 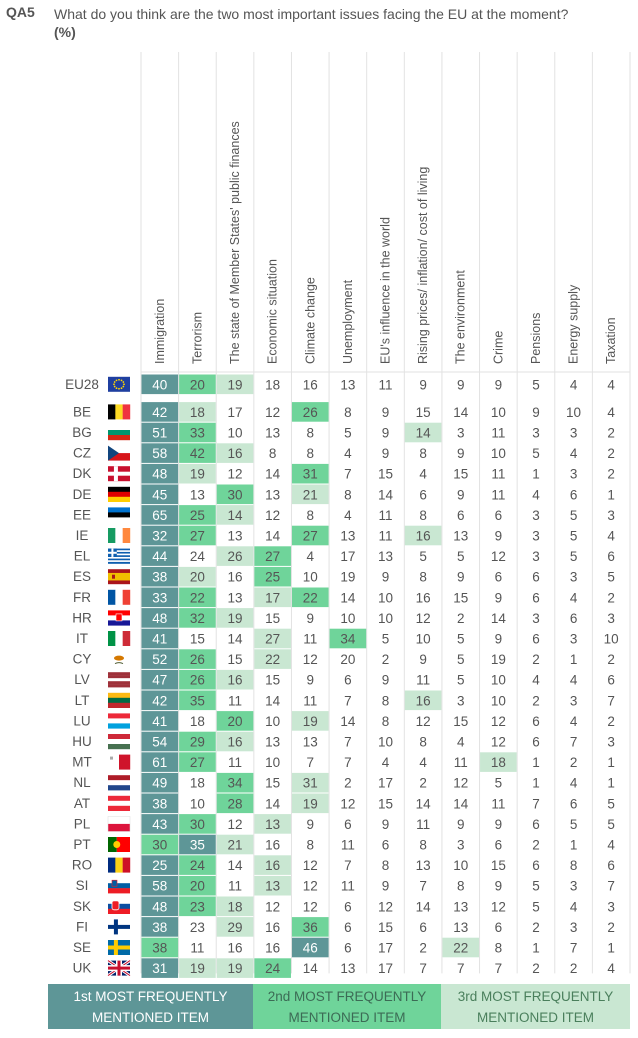 I want to click on row-country-label: EL, so click(x=82, y=556).